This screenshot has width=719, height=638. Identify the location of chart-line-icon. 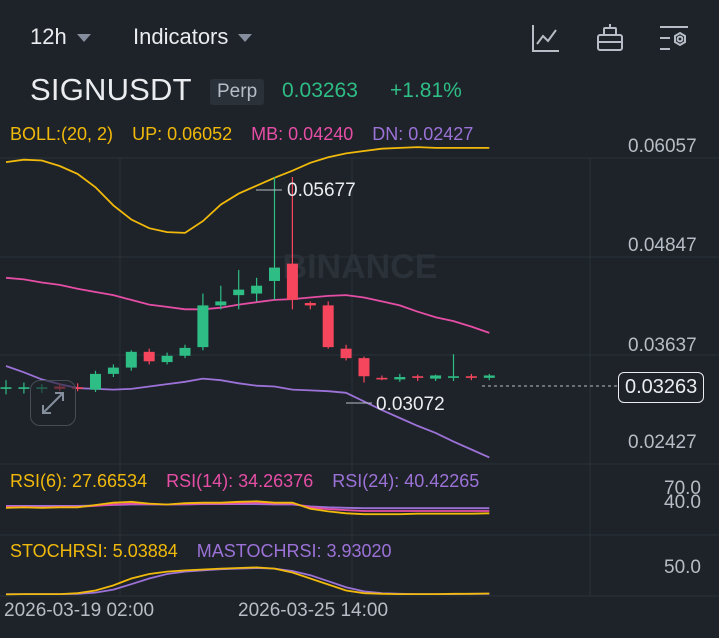
(546, 38).